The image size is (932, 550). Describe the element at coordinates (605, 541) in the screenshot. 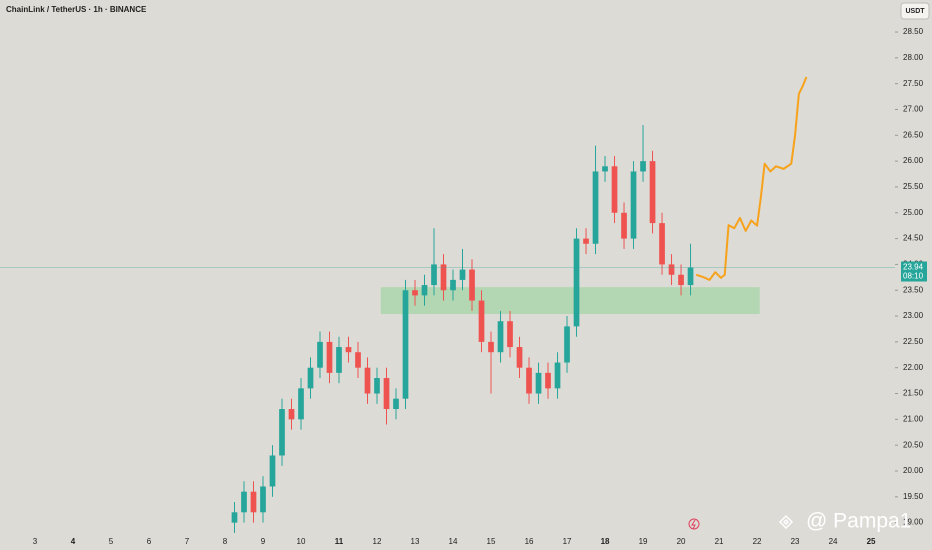

I see `x-tick-label: 18` at that location.